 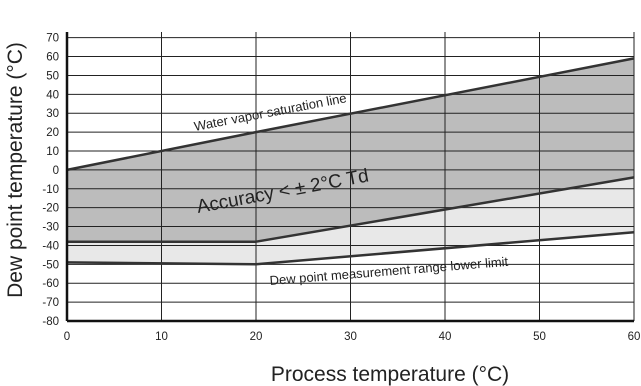 I want to click on y-tick-label-4: 30, so click(x=52, y=114).